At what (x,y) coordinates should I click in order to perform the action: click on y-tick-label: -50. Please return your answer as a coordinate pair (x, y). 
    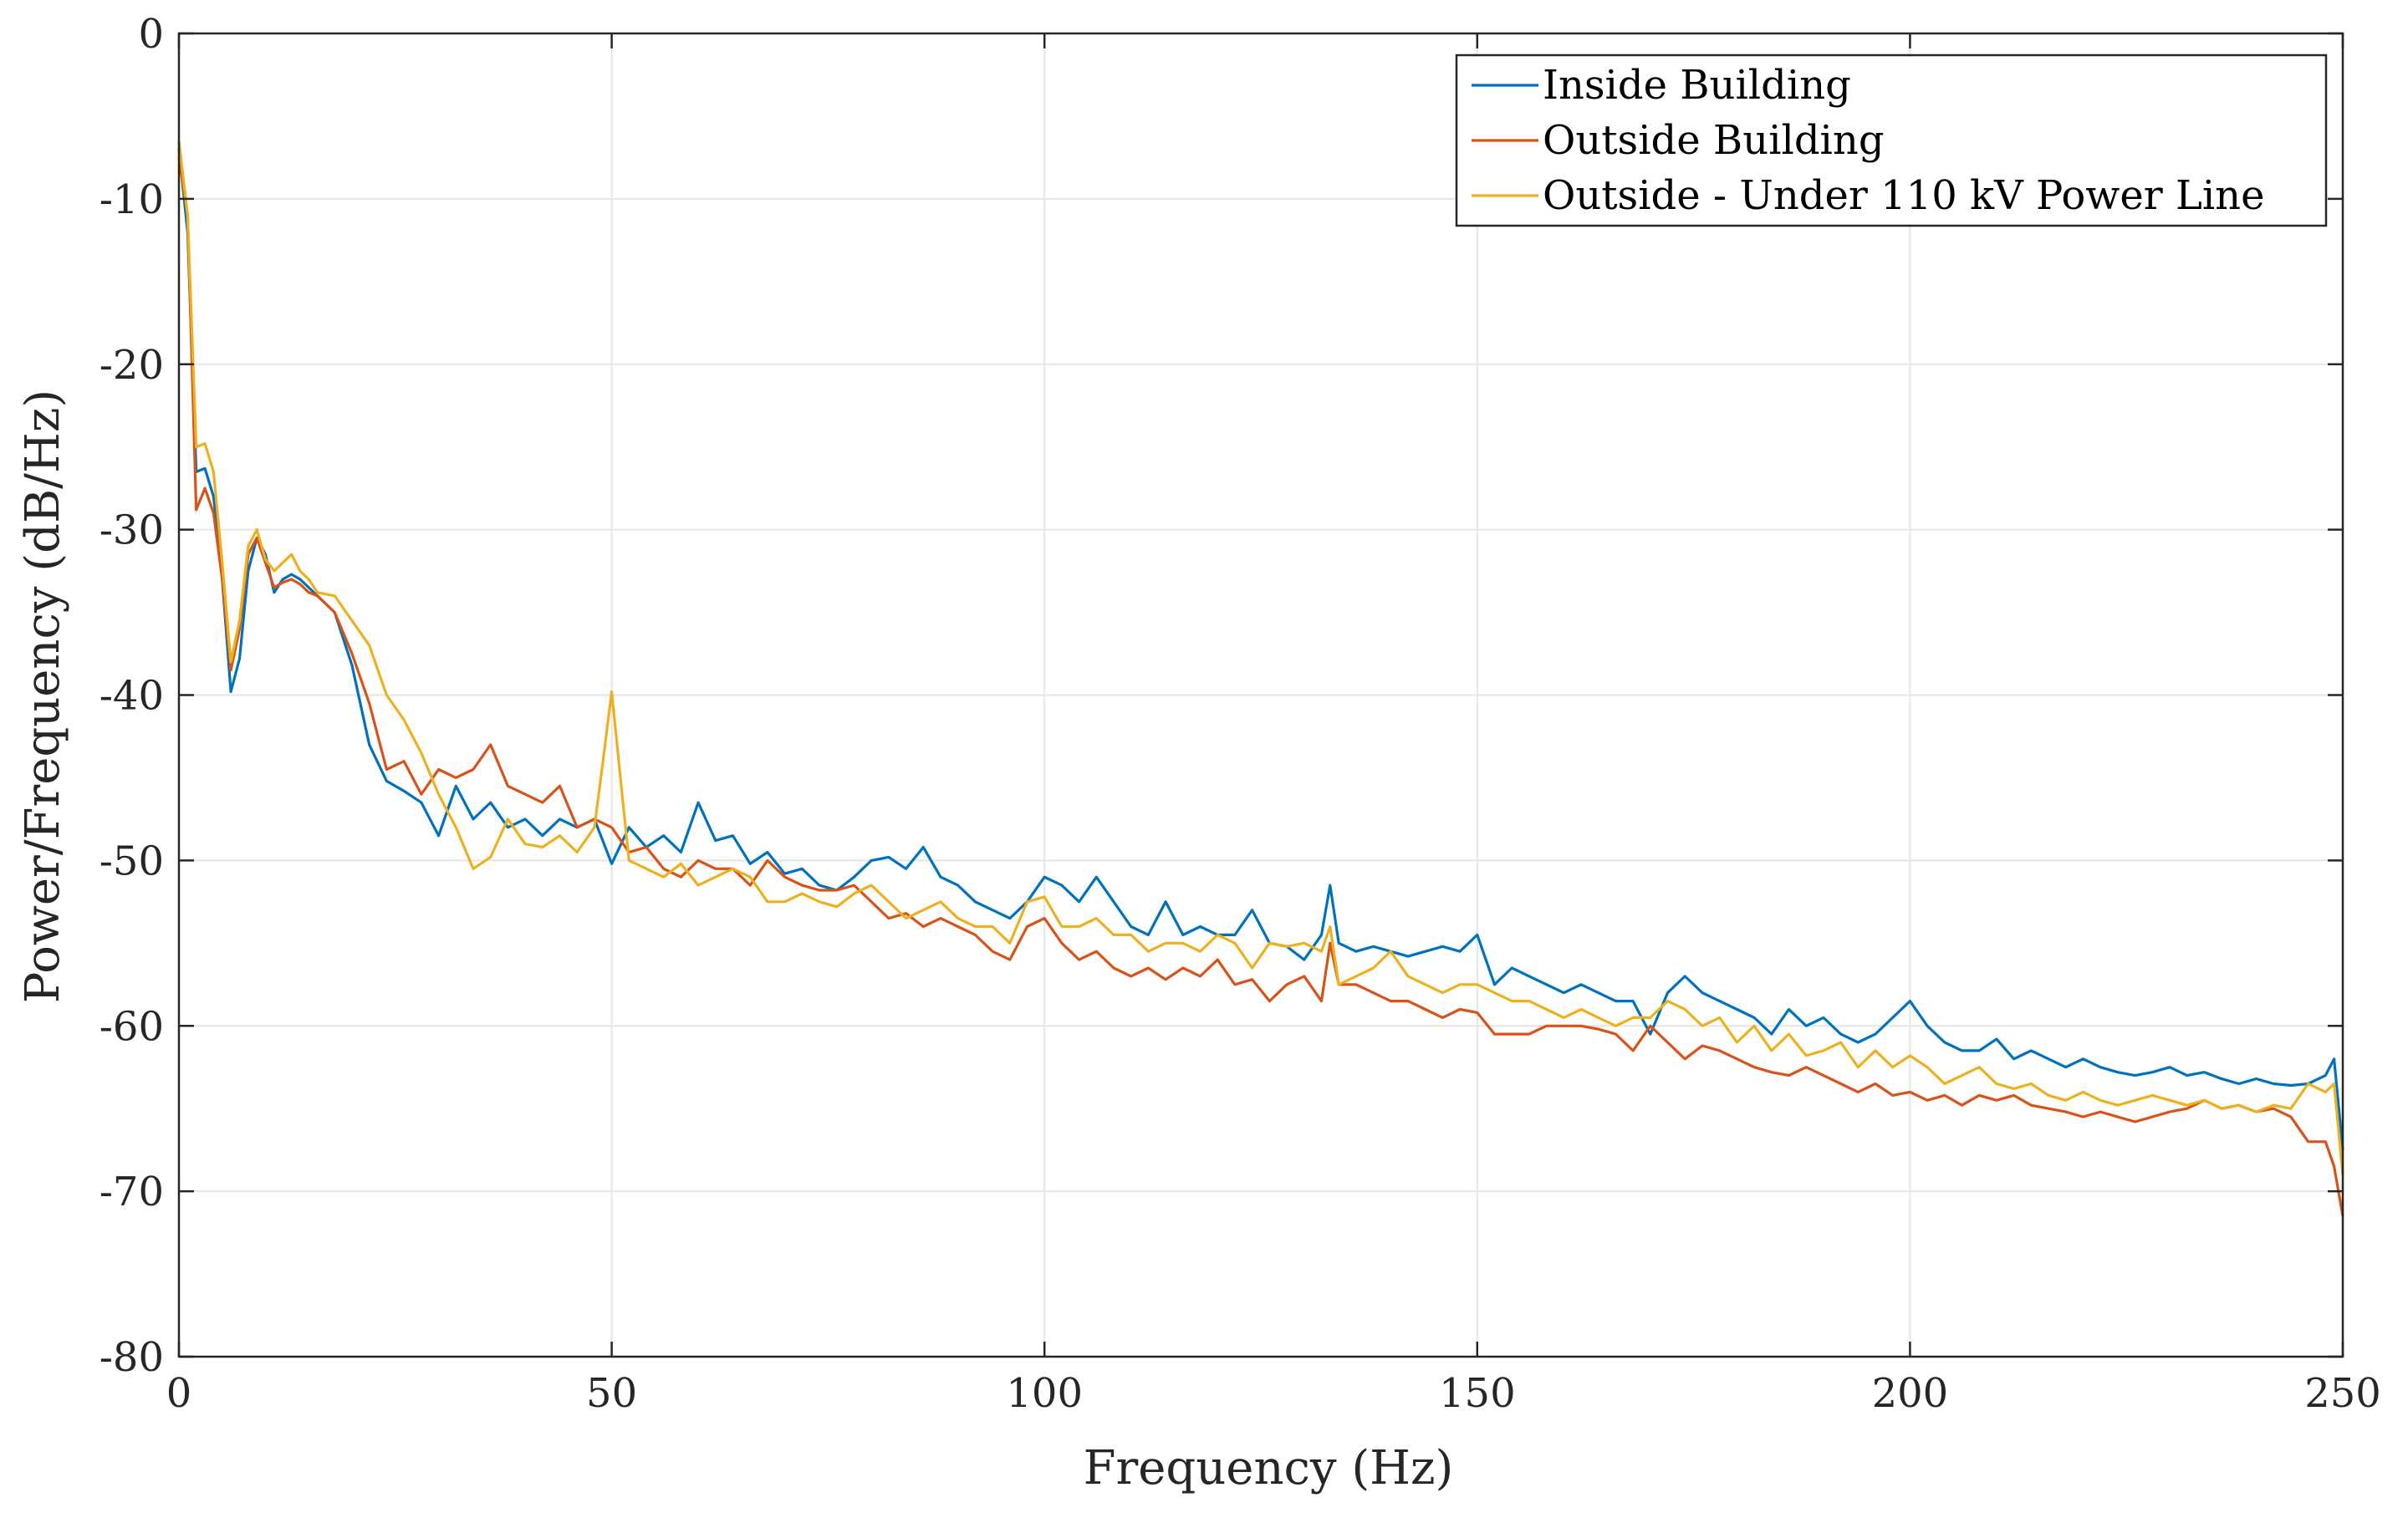
    Looking at the image, I should click on (131, 861).